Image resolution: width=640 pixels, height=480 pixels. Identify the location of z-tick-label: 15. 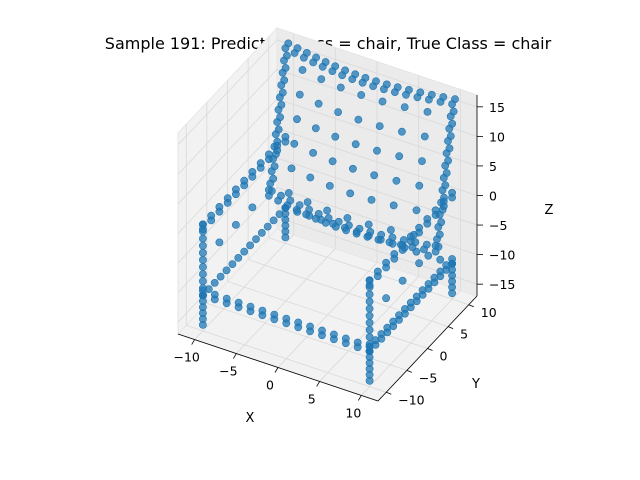
(497, 107).